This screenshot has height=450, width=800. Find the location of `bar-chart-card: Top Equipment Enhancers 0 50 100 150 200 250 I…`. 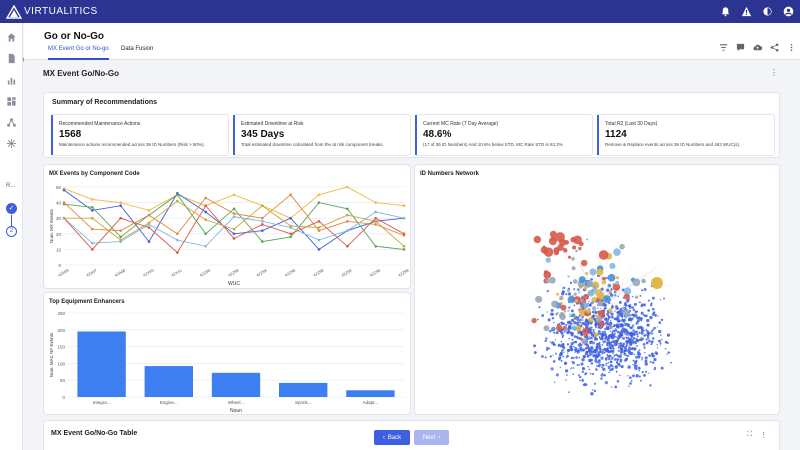

bar-chart-card: Top Equipment Enhancers 0 50 100 150 200 250 I… is located at coordinates (227, 353).